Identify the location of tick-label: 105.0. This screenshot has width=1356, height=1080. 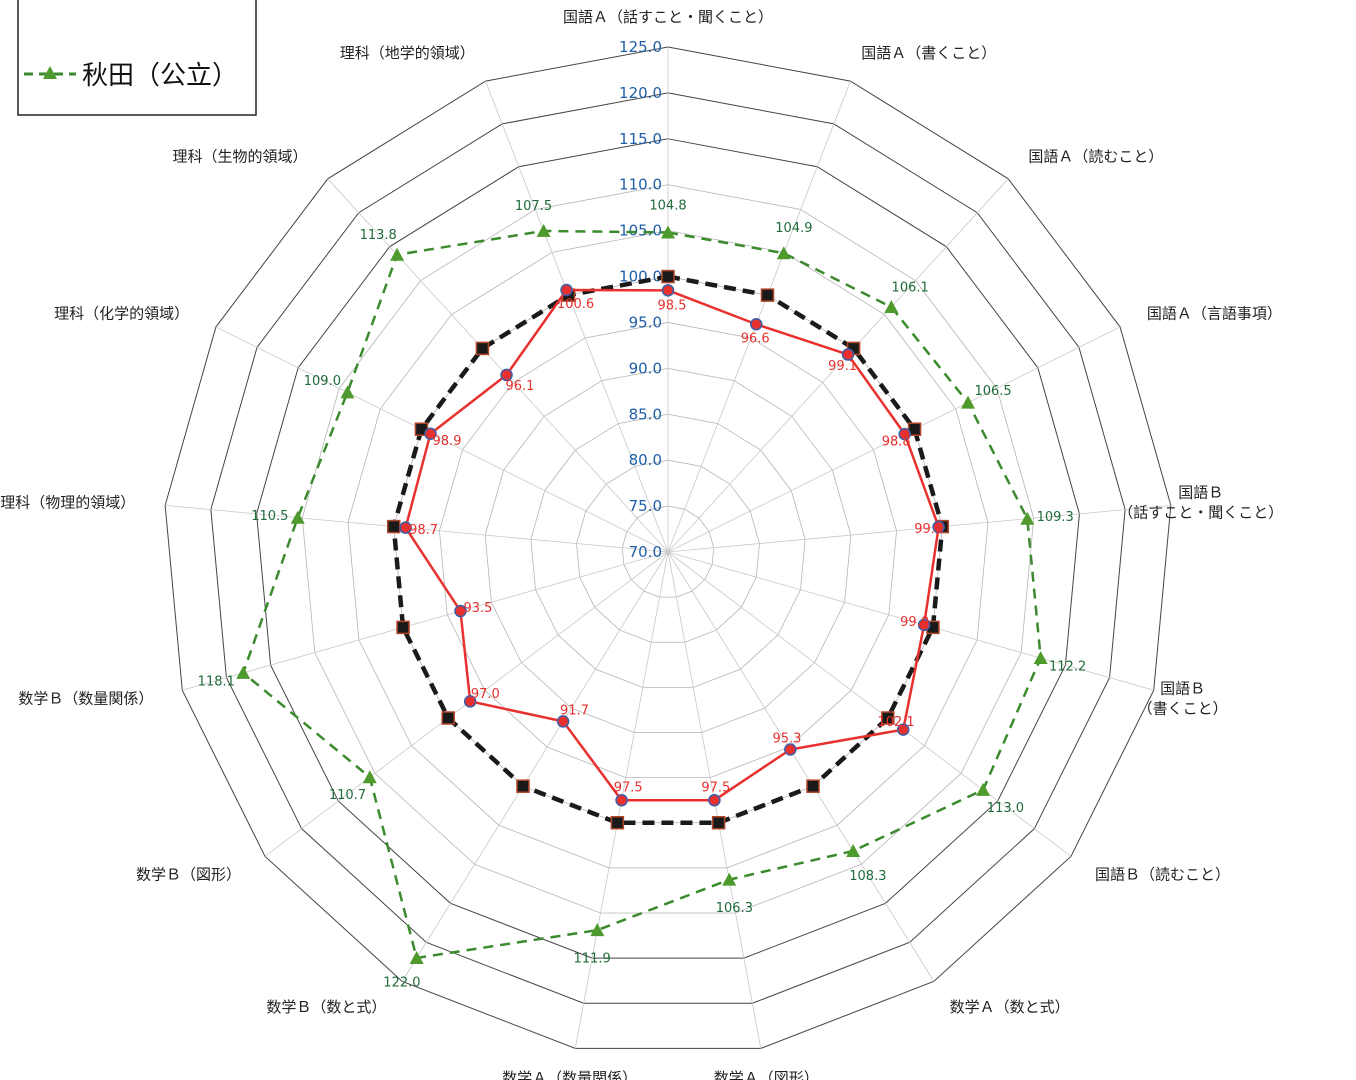
(640, 231).